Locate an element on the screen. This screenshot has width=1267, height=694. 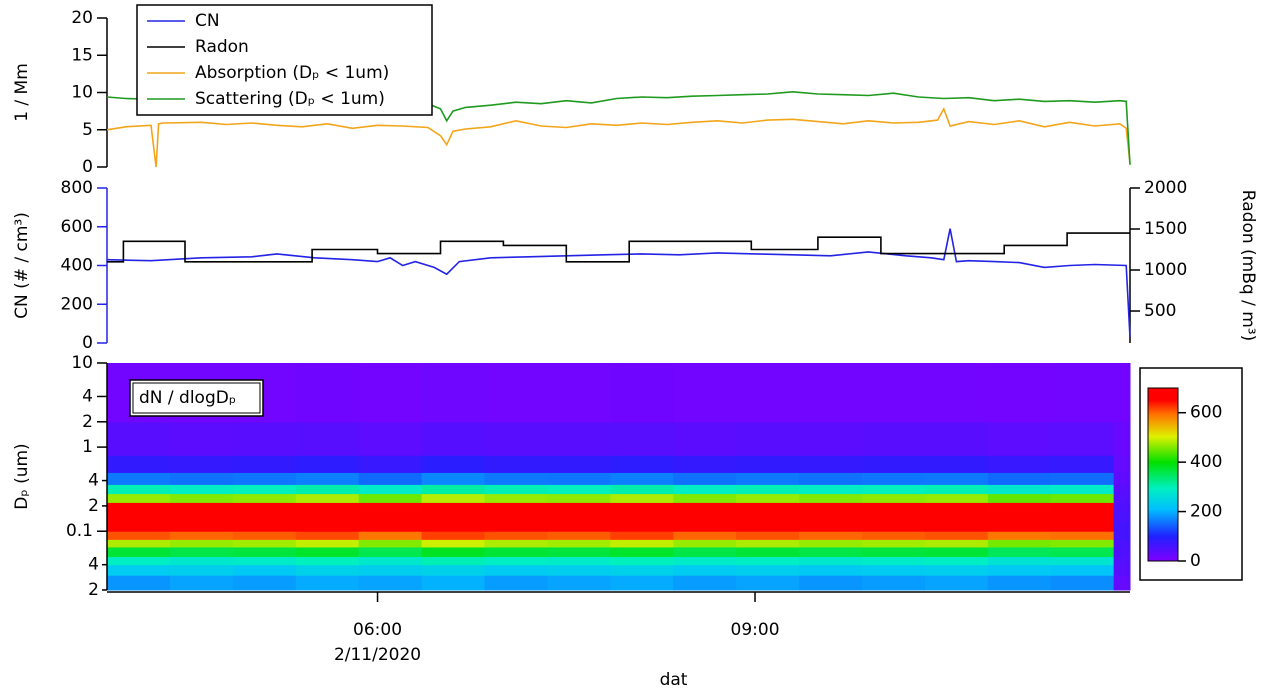
y-tick-label: 1 is located at coordinates (87, 447).